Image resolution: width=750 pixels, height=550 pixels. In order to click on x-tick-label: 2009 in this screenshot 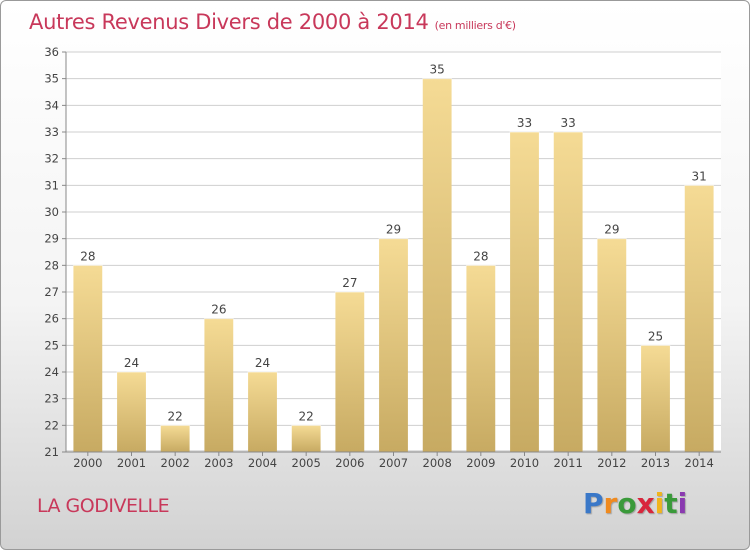, I will do `click(480, 463)`.